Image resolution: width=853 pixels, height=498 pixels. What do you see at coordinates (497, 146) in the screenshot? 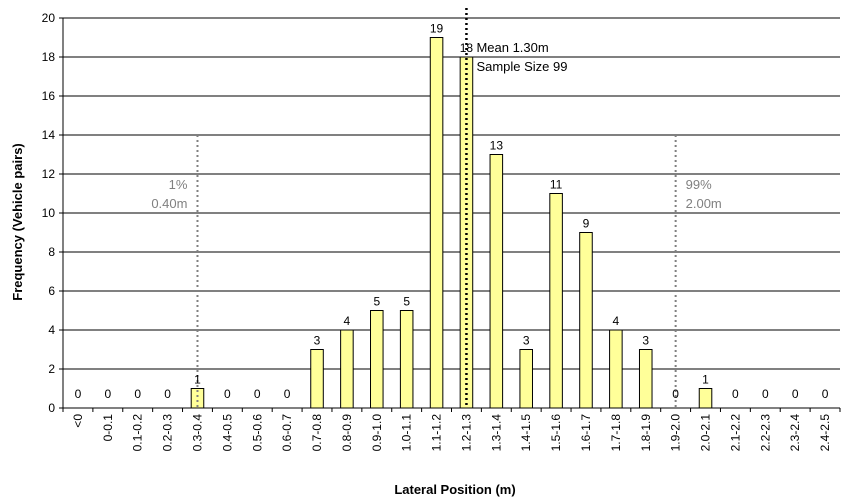
I see `data-label: 13` at bounding box center [497, 146].